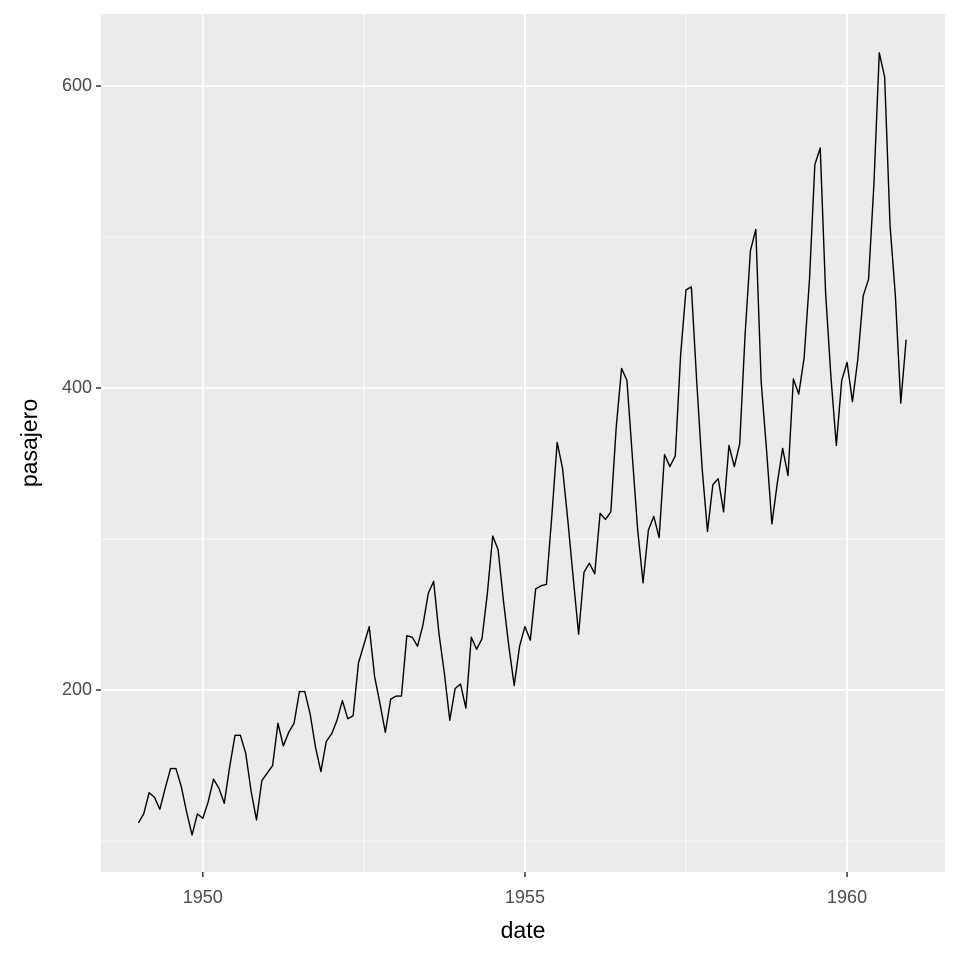  I want to click on x-tick-label: 1960, so click(847, 897).